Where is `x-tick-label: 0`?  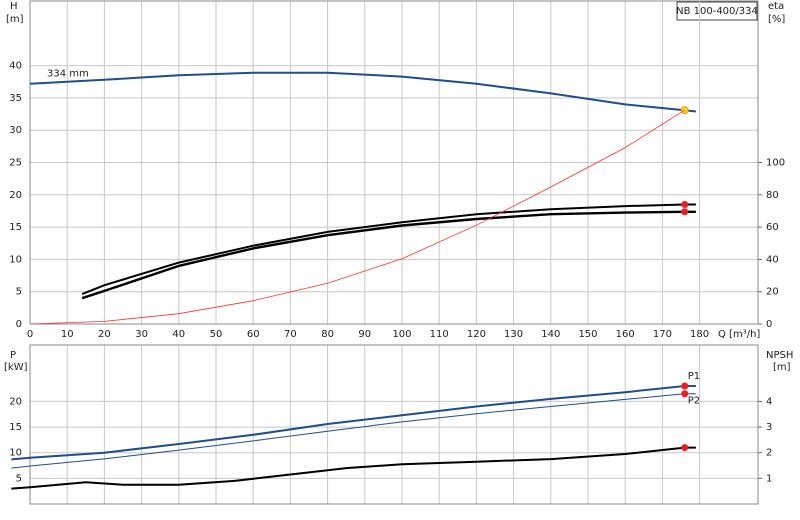 x-tick-label: 0 is located at coordinates (30, 334).